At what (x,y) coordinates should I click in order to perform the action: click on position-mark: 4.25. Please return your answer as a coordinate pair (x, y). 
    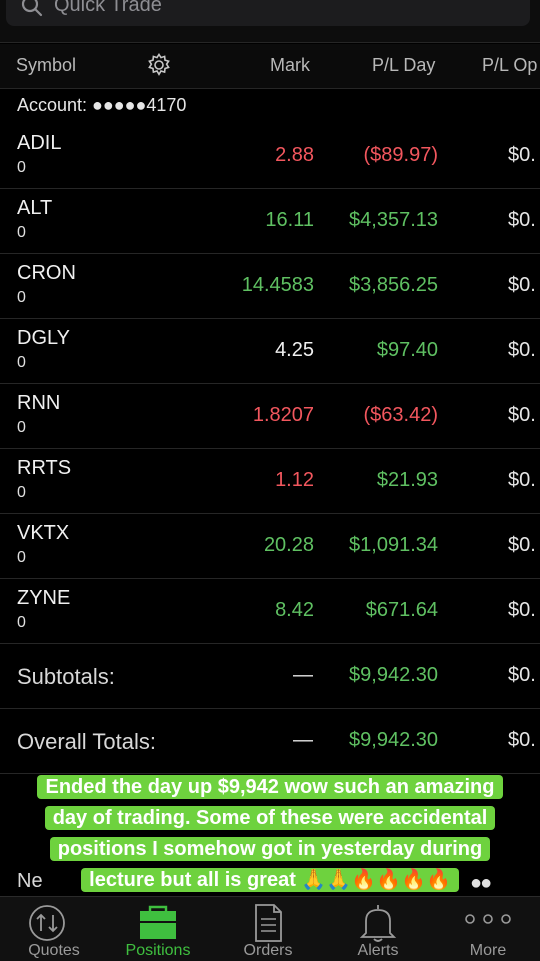
    Looking at the image, I should click on (294, 350).